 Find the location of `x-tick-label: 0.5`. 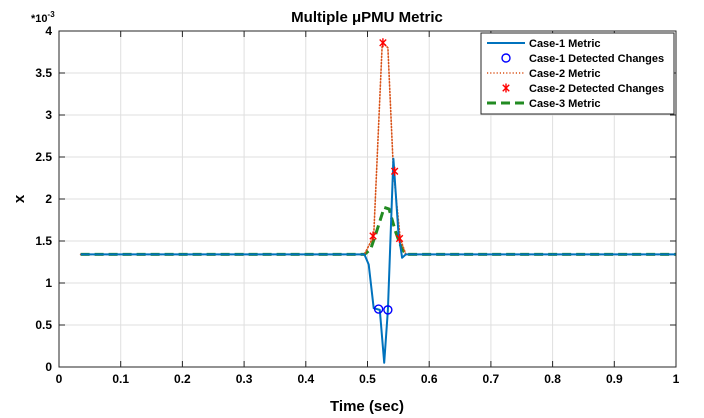

x-tick-label: 0.5 is located at coordinates (367, 379).